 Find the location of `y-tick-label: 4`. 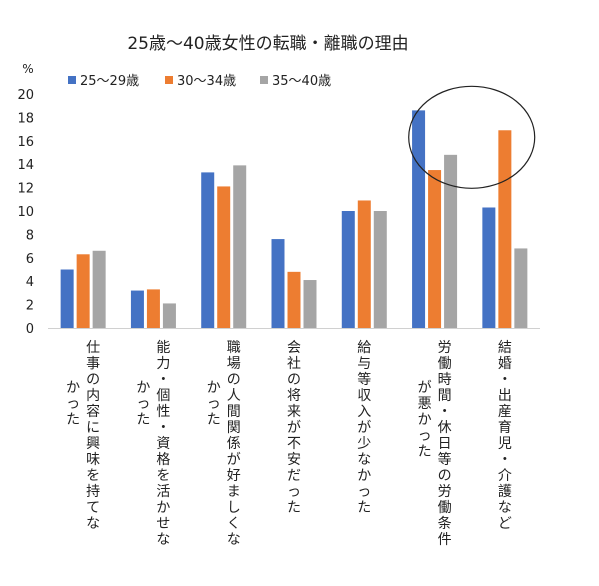

y-tick-label: 4 is located at coordinates (30, 282).